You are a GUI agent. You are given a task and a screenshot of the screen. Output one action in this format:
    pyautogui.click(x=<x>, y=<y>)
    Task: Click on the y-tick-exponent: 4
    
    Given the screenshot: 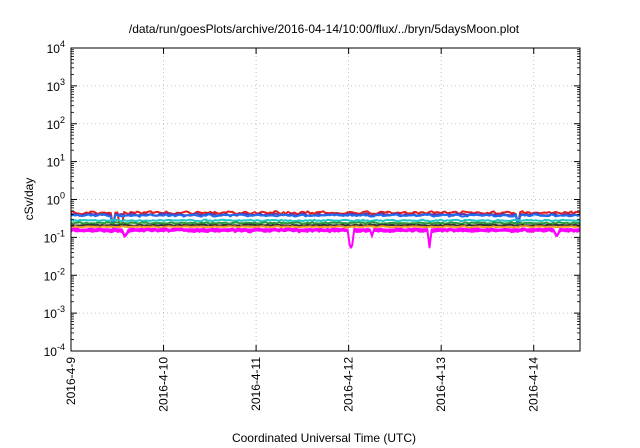 What is the action you would take?
    pyautogui.click(x=62, y=44)
    